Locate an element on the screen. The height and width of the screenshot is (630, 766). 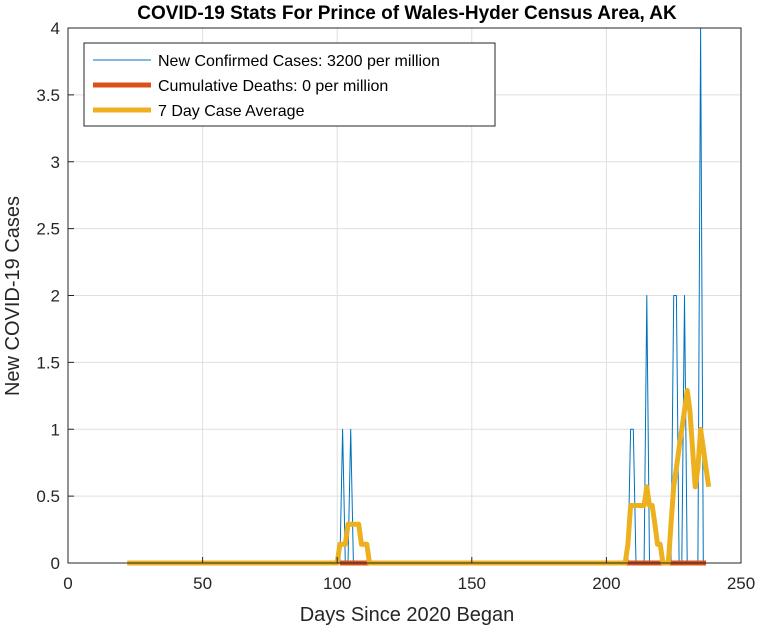
x-axis-label: Days Since 2020 Began is located at coordinates (407, 615).